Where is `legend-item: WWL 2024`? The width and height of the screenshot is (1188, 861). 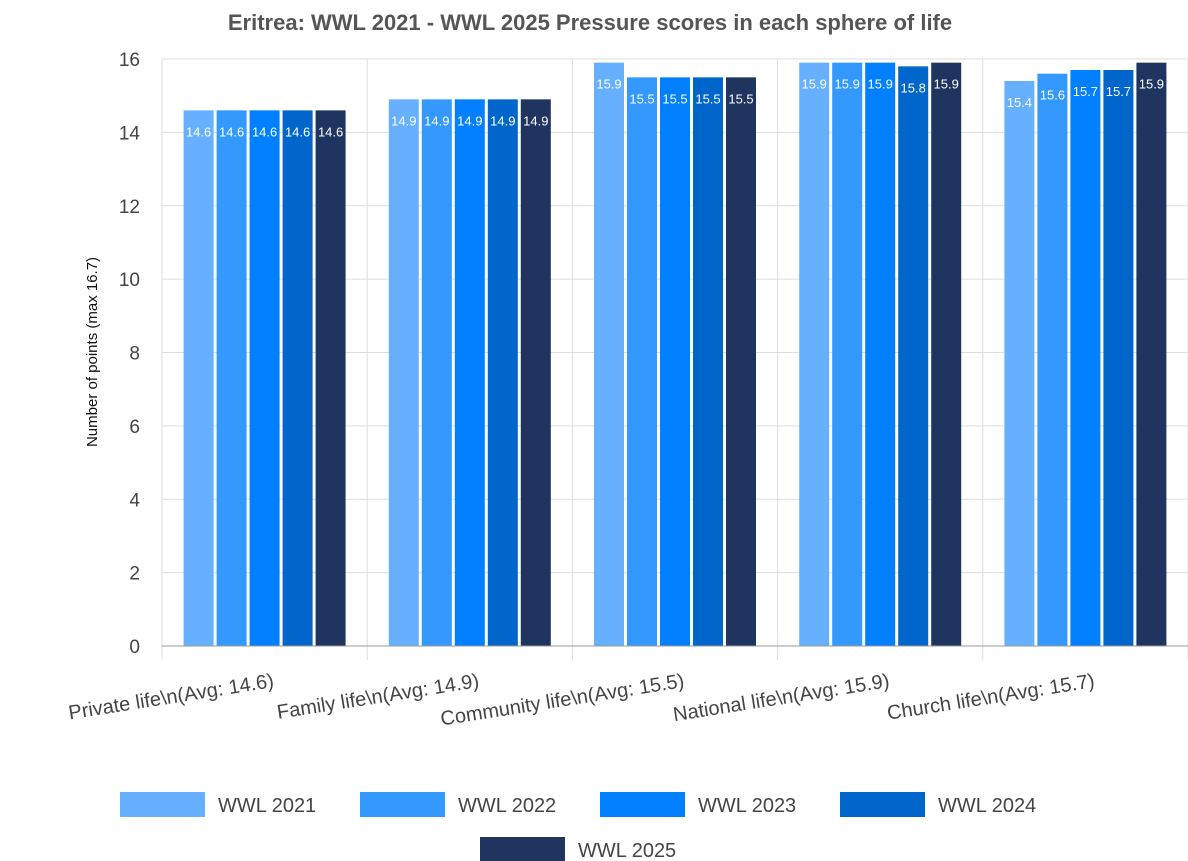
legend-item: WWL 2024 is located at coordinates (938, 804).